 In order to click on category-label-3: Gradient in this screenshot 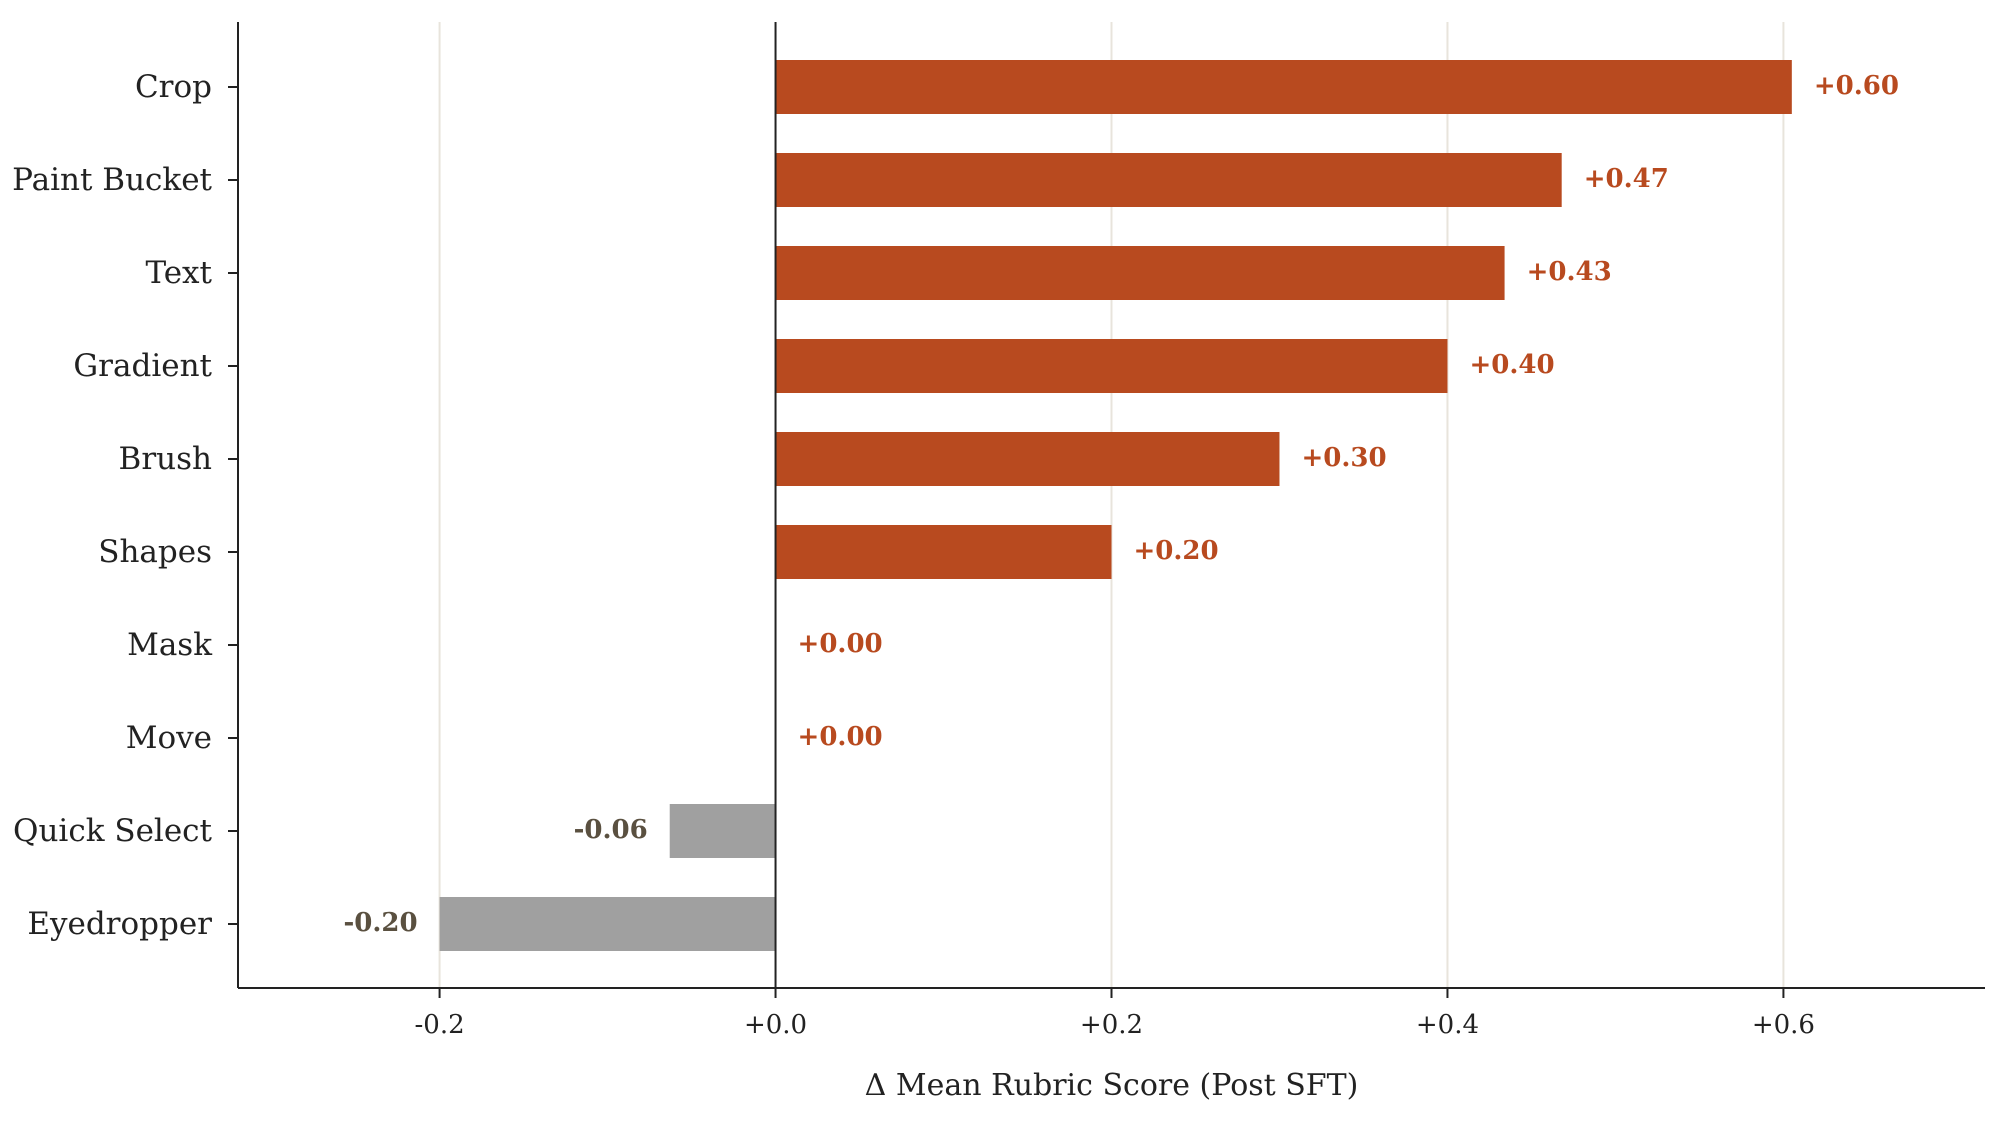, I will do `click(142, 366)`.